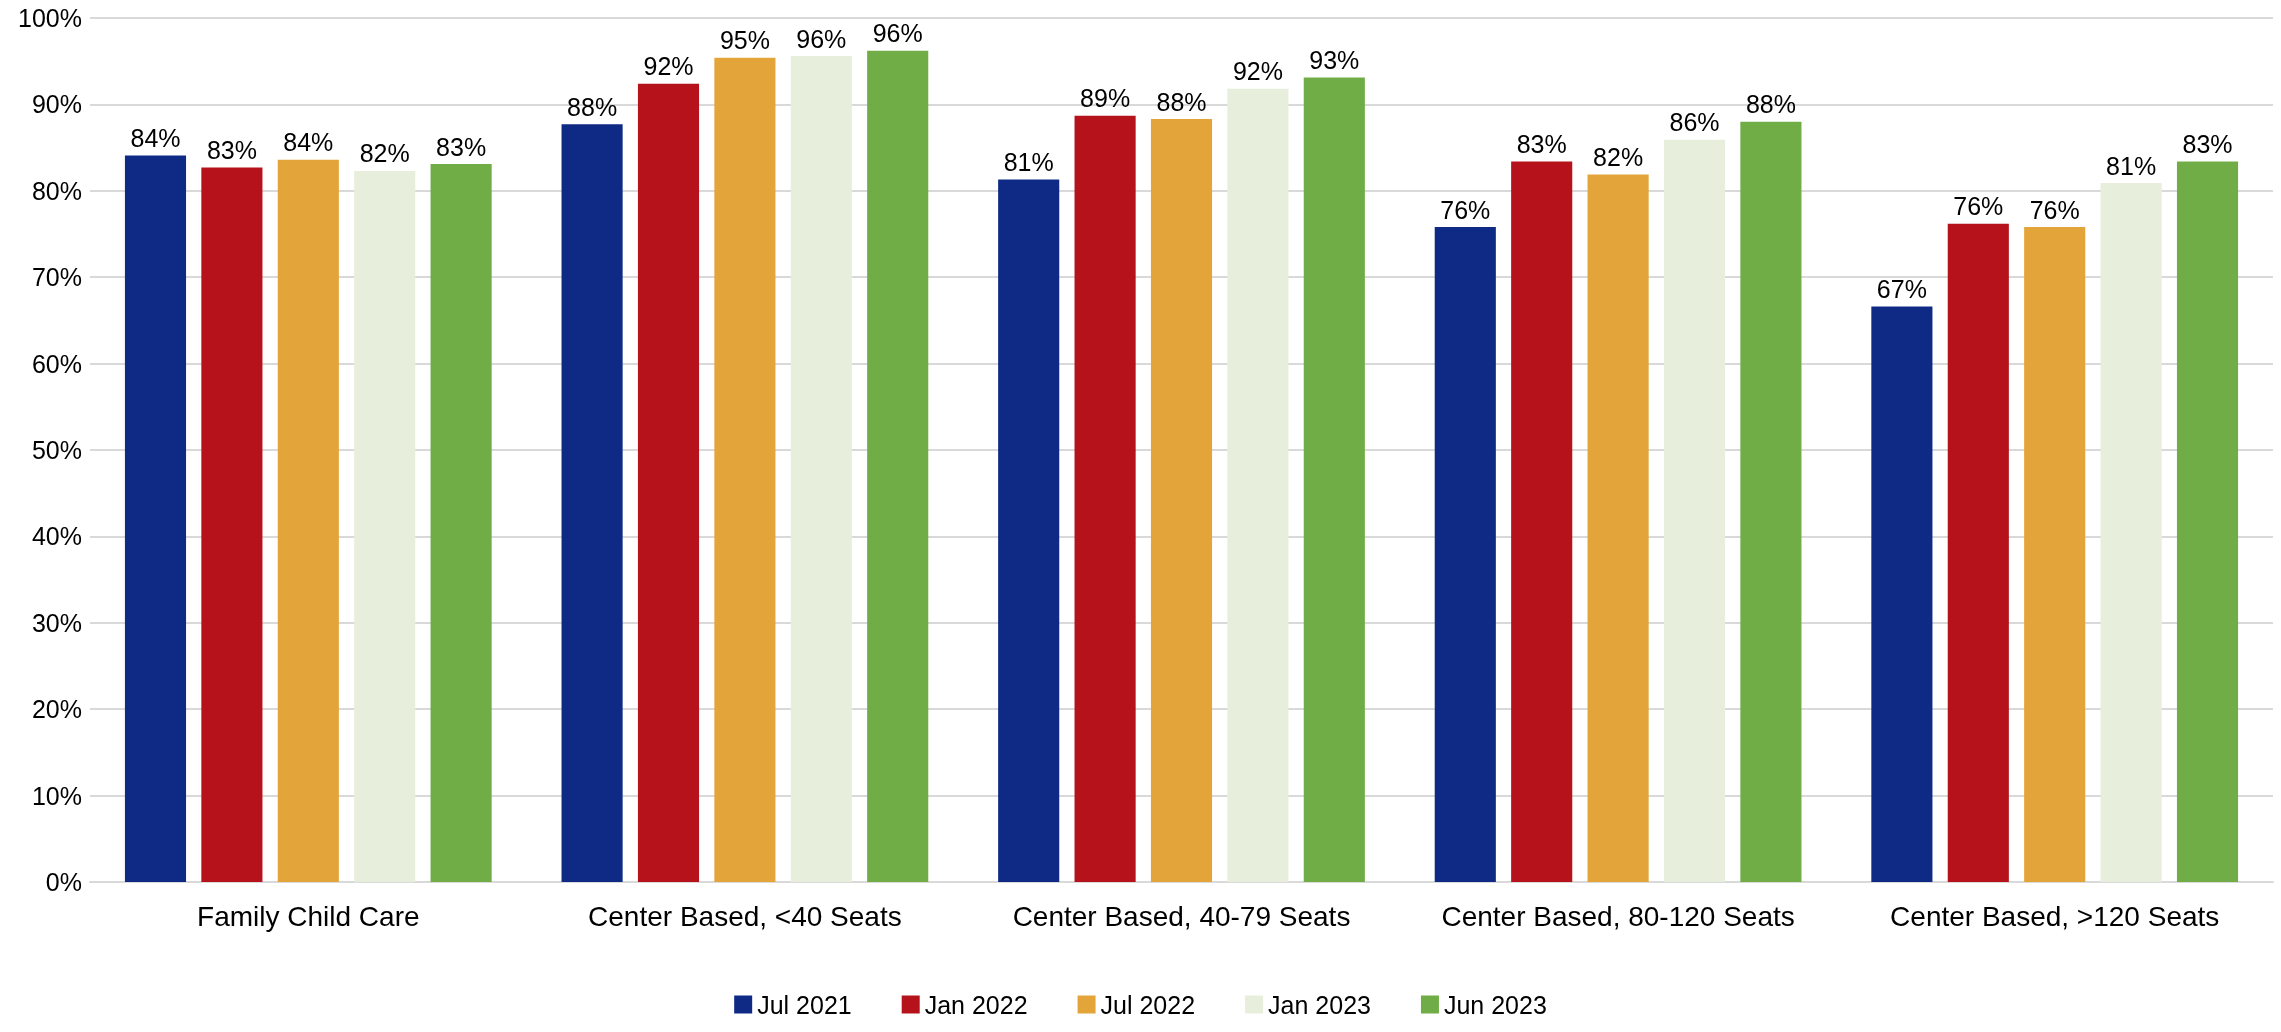  Describe the element at coordinates (976, 1004) in the screenshot. I see `legend-label: Jan 2022` at that location.